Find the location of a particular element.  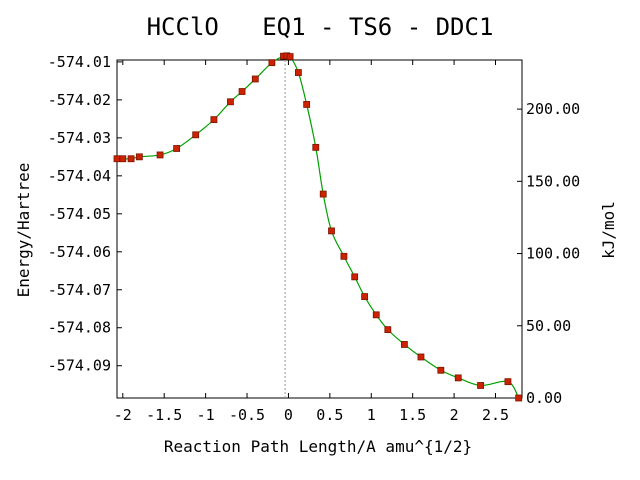

x-tick-label: 2 is located at coordinates (454, 415).